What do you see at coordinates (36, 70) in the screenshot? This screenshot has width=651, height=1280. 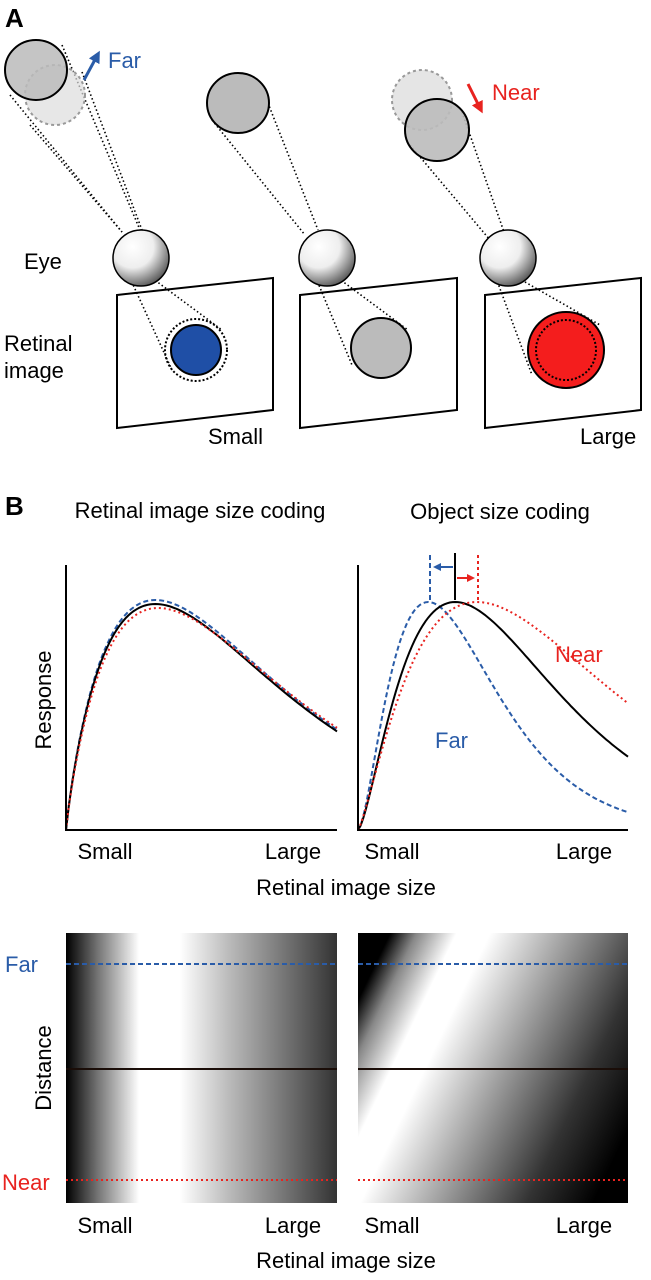 I see `object-far` at bounding box center [36, 70].